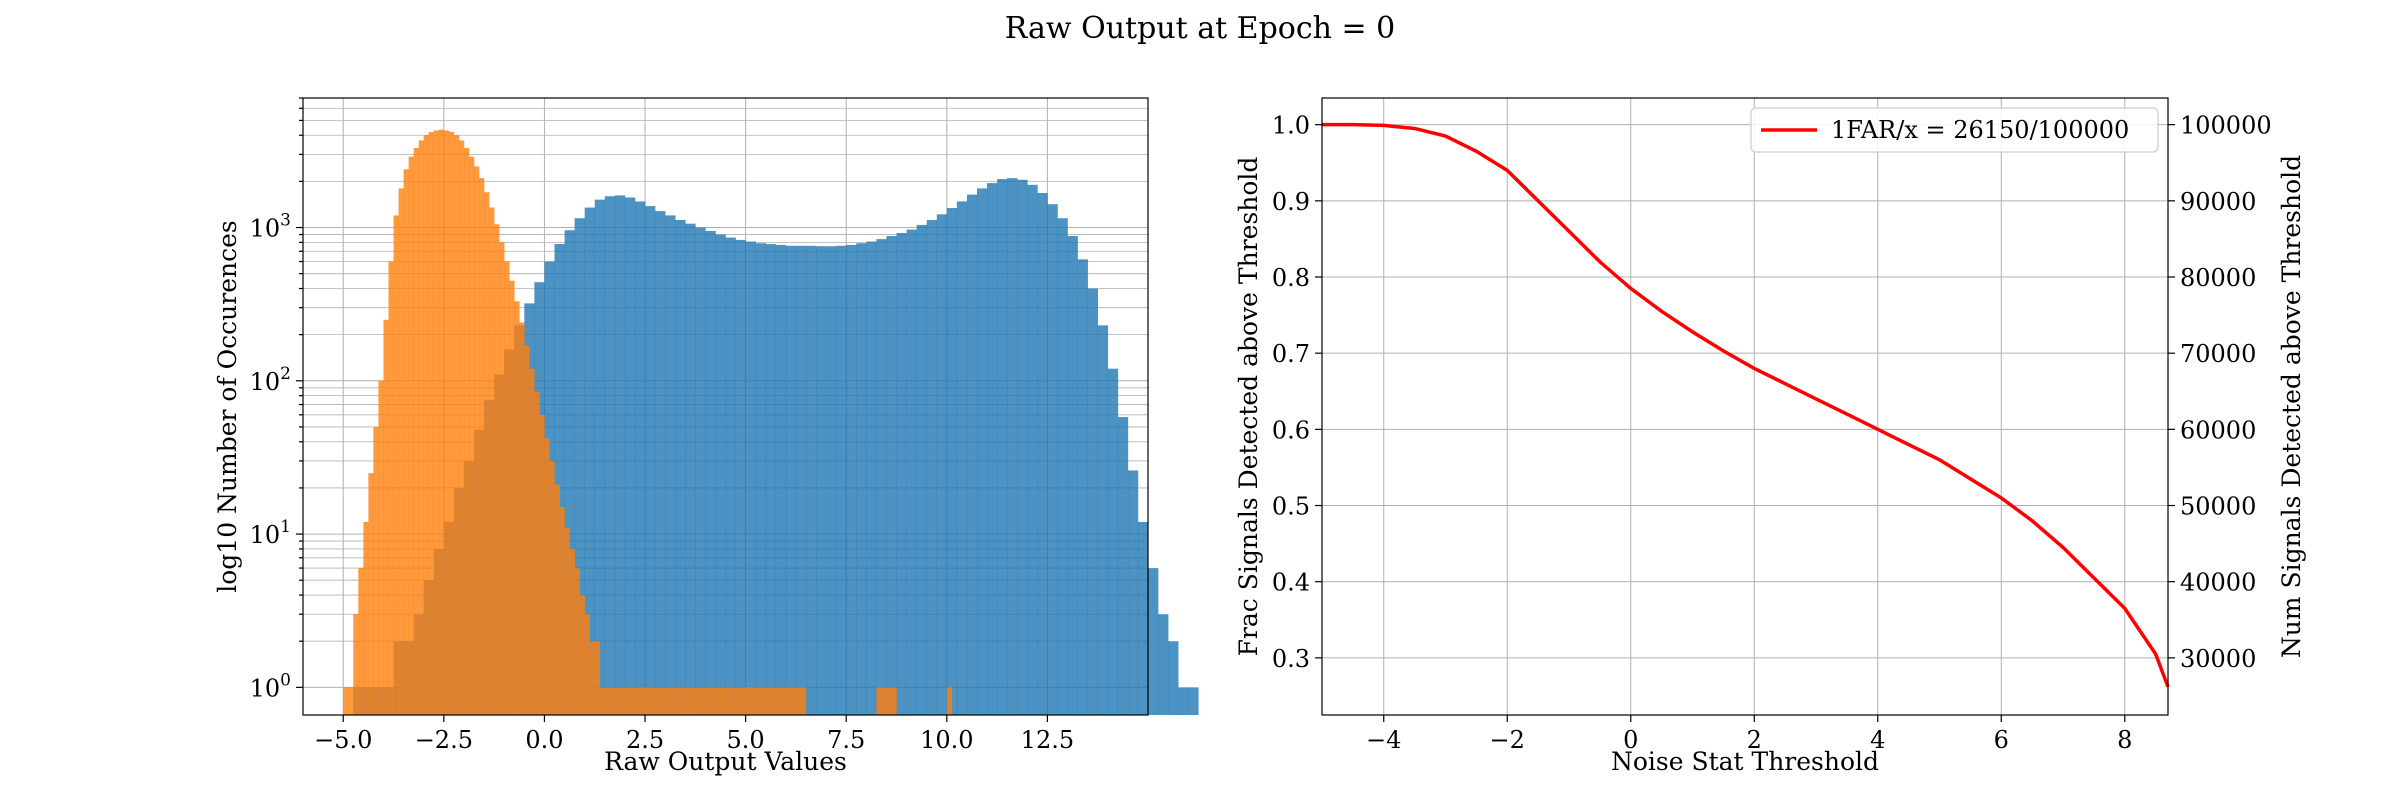  I want to click on y-tick-label: 0.4, so click(1291, 583).